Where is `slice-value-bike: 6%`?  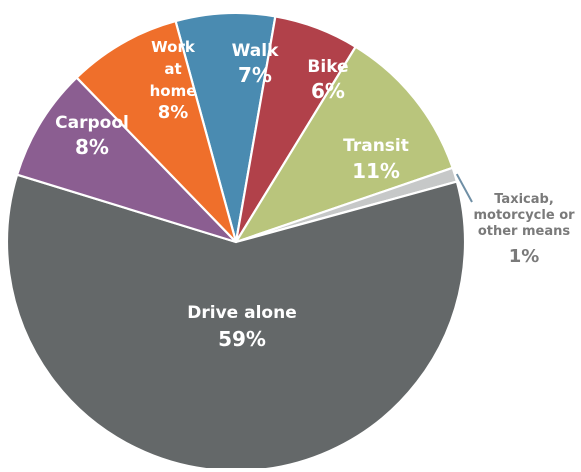 slice-value-bike: 6% is located at coordinates (328, 91).